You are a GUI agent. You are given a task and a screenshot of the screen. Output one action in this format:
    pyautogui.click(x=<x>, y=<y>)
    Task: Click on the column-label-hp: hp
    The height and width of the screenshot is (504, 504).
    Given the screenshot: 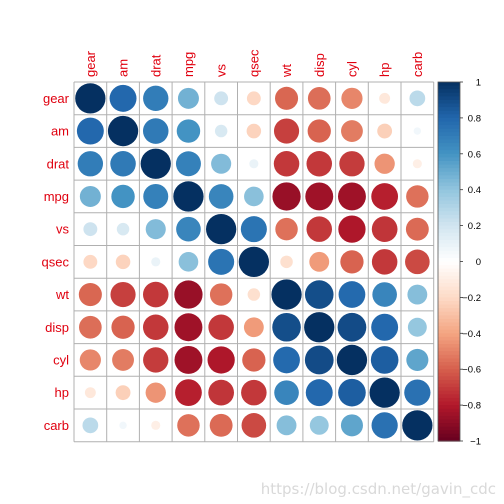 What is the action you would take?
    pyautogui.click(x=384, y=70)
    